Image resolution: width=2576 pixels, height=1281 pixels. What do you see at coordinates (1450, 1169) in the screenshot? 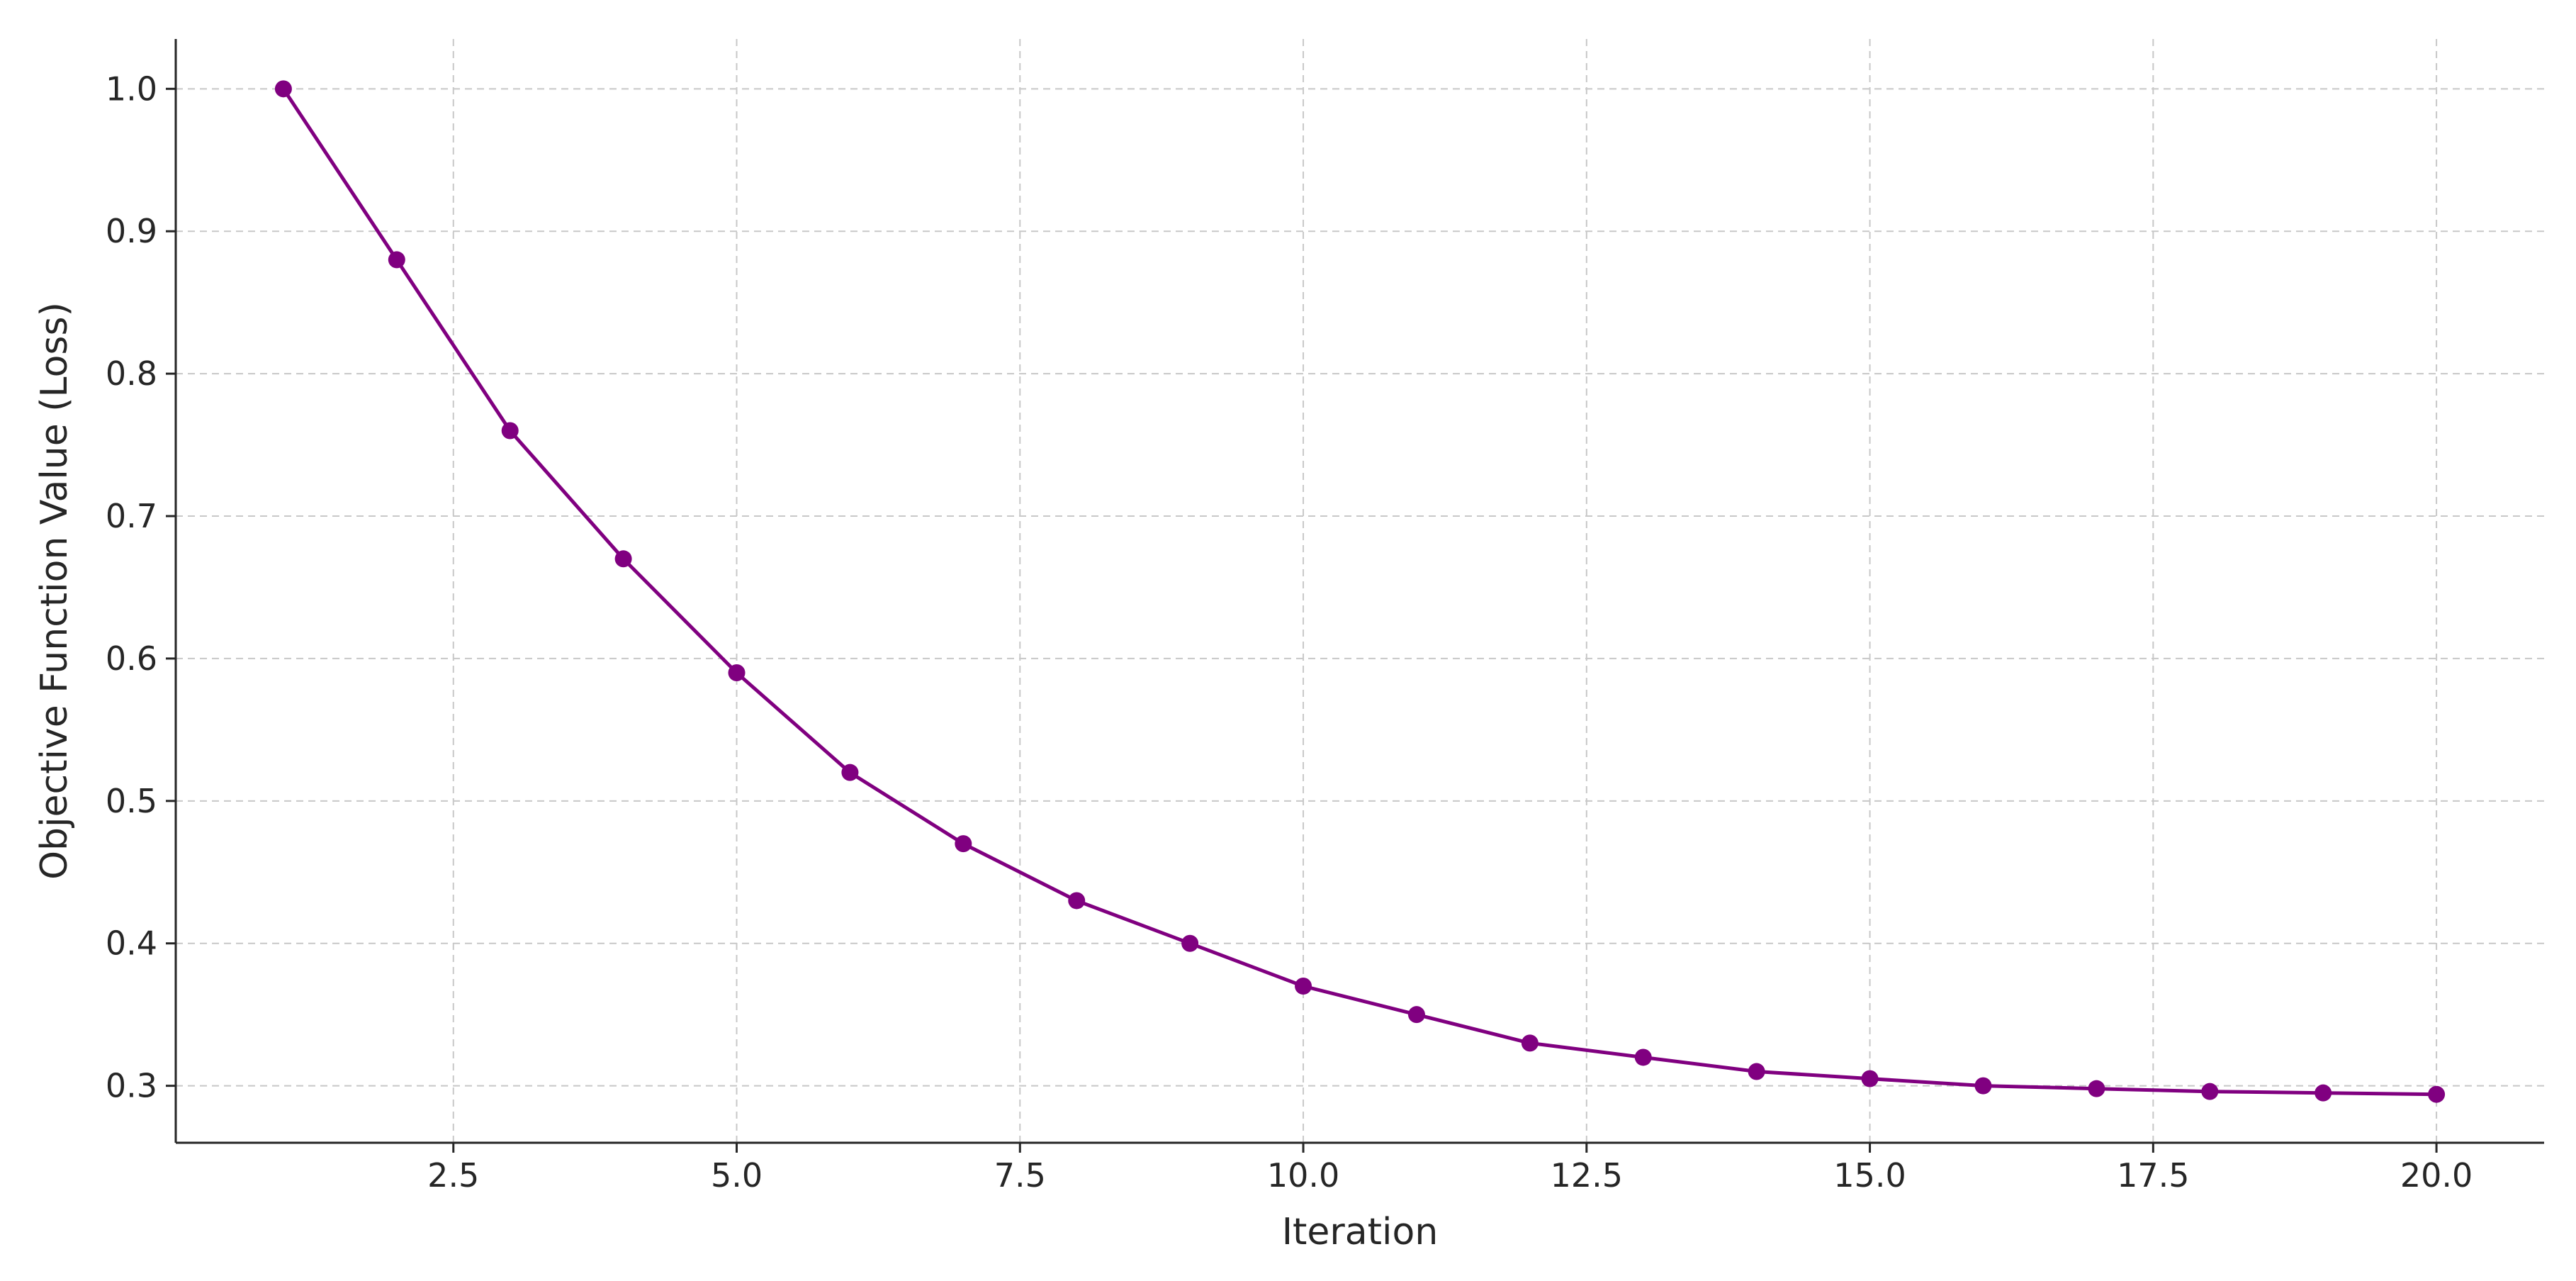
I see `x-axis-ticks: 2.5 5.0 7.5 10.0 12.5 15.0 17.5 20.0` at bounding box center [1450, 1169].